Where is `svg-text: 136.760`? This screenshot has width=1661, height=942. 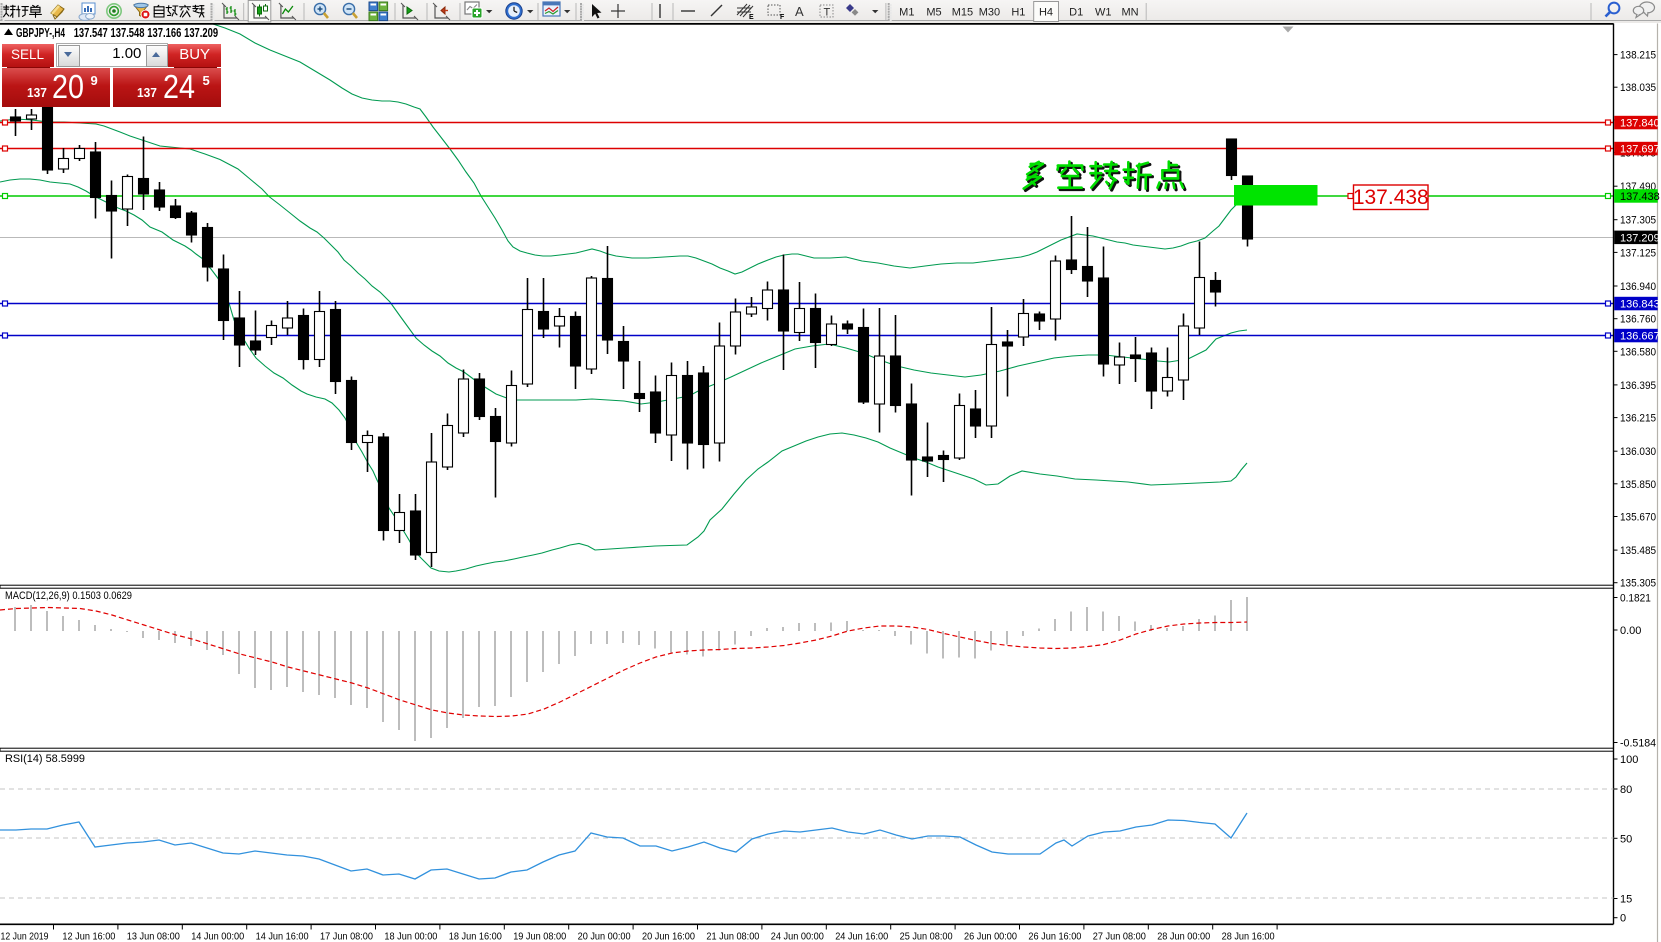 svg-text: 136.760 is located at coordinates (1638, 320).